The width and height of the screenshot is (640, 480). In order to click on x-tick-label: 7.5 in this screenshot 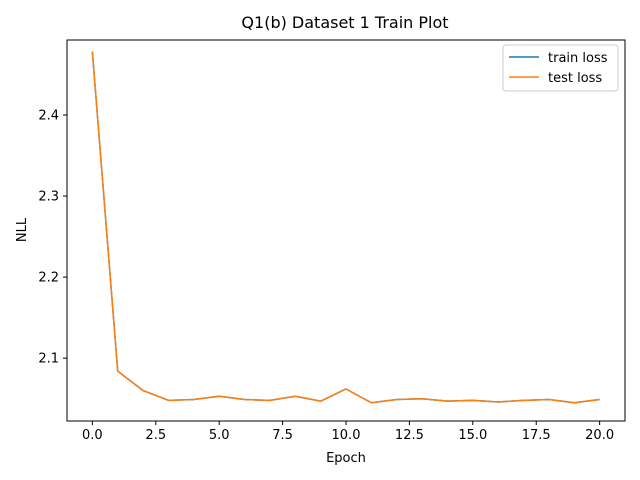, I will do `click(282, 435)`.